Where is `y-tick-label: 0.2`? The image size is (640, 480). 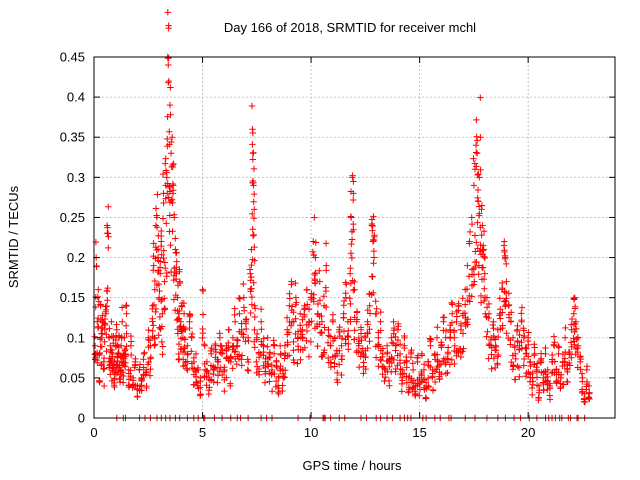
y-tick-label: 0.2 is located at coordinates (76, 257).